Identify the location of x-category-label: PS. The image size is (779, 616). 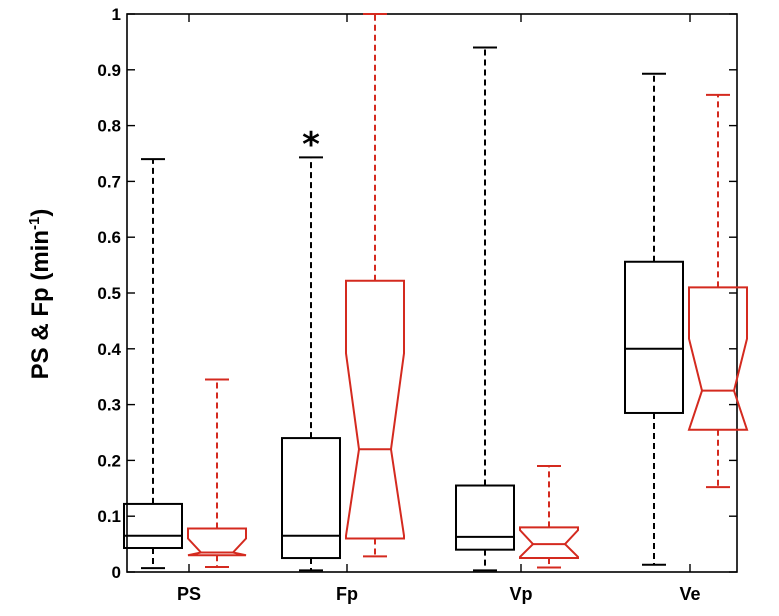
(189, 594).